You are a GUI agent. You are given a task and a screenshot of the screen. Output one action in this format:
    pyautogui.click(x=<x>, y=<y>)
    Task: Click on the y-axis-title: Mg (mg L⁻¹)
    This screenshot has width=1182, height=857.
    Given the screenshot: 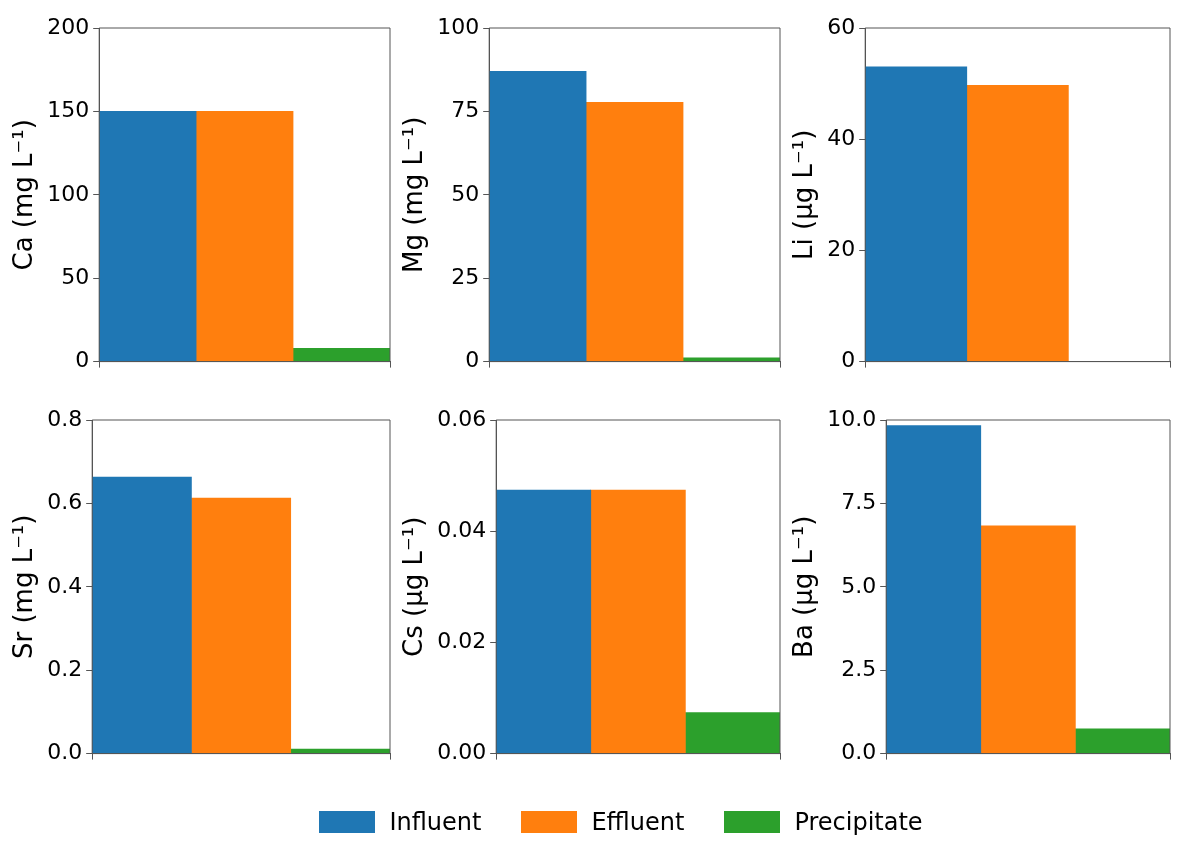 What is the action you would take?
    pyautogui.click(x=413, y=194)
    